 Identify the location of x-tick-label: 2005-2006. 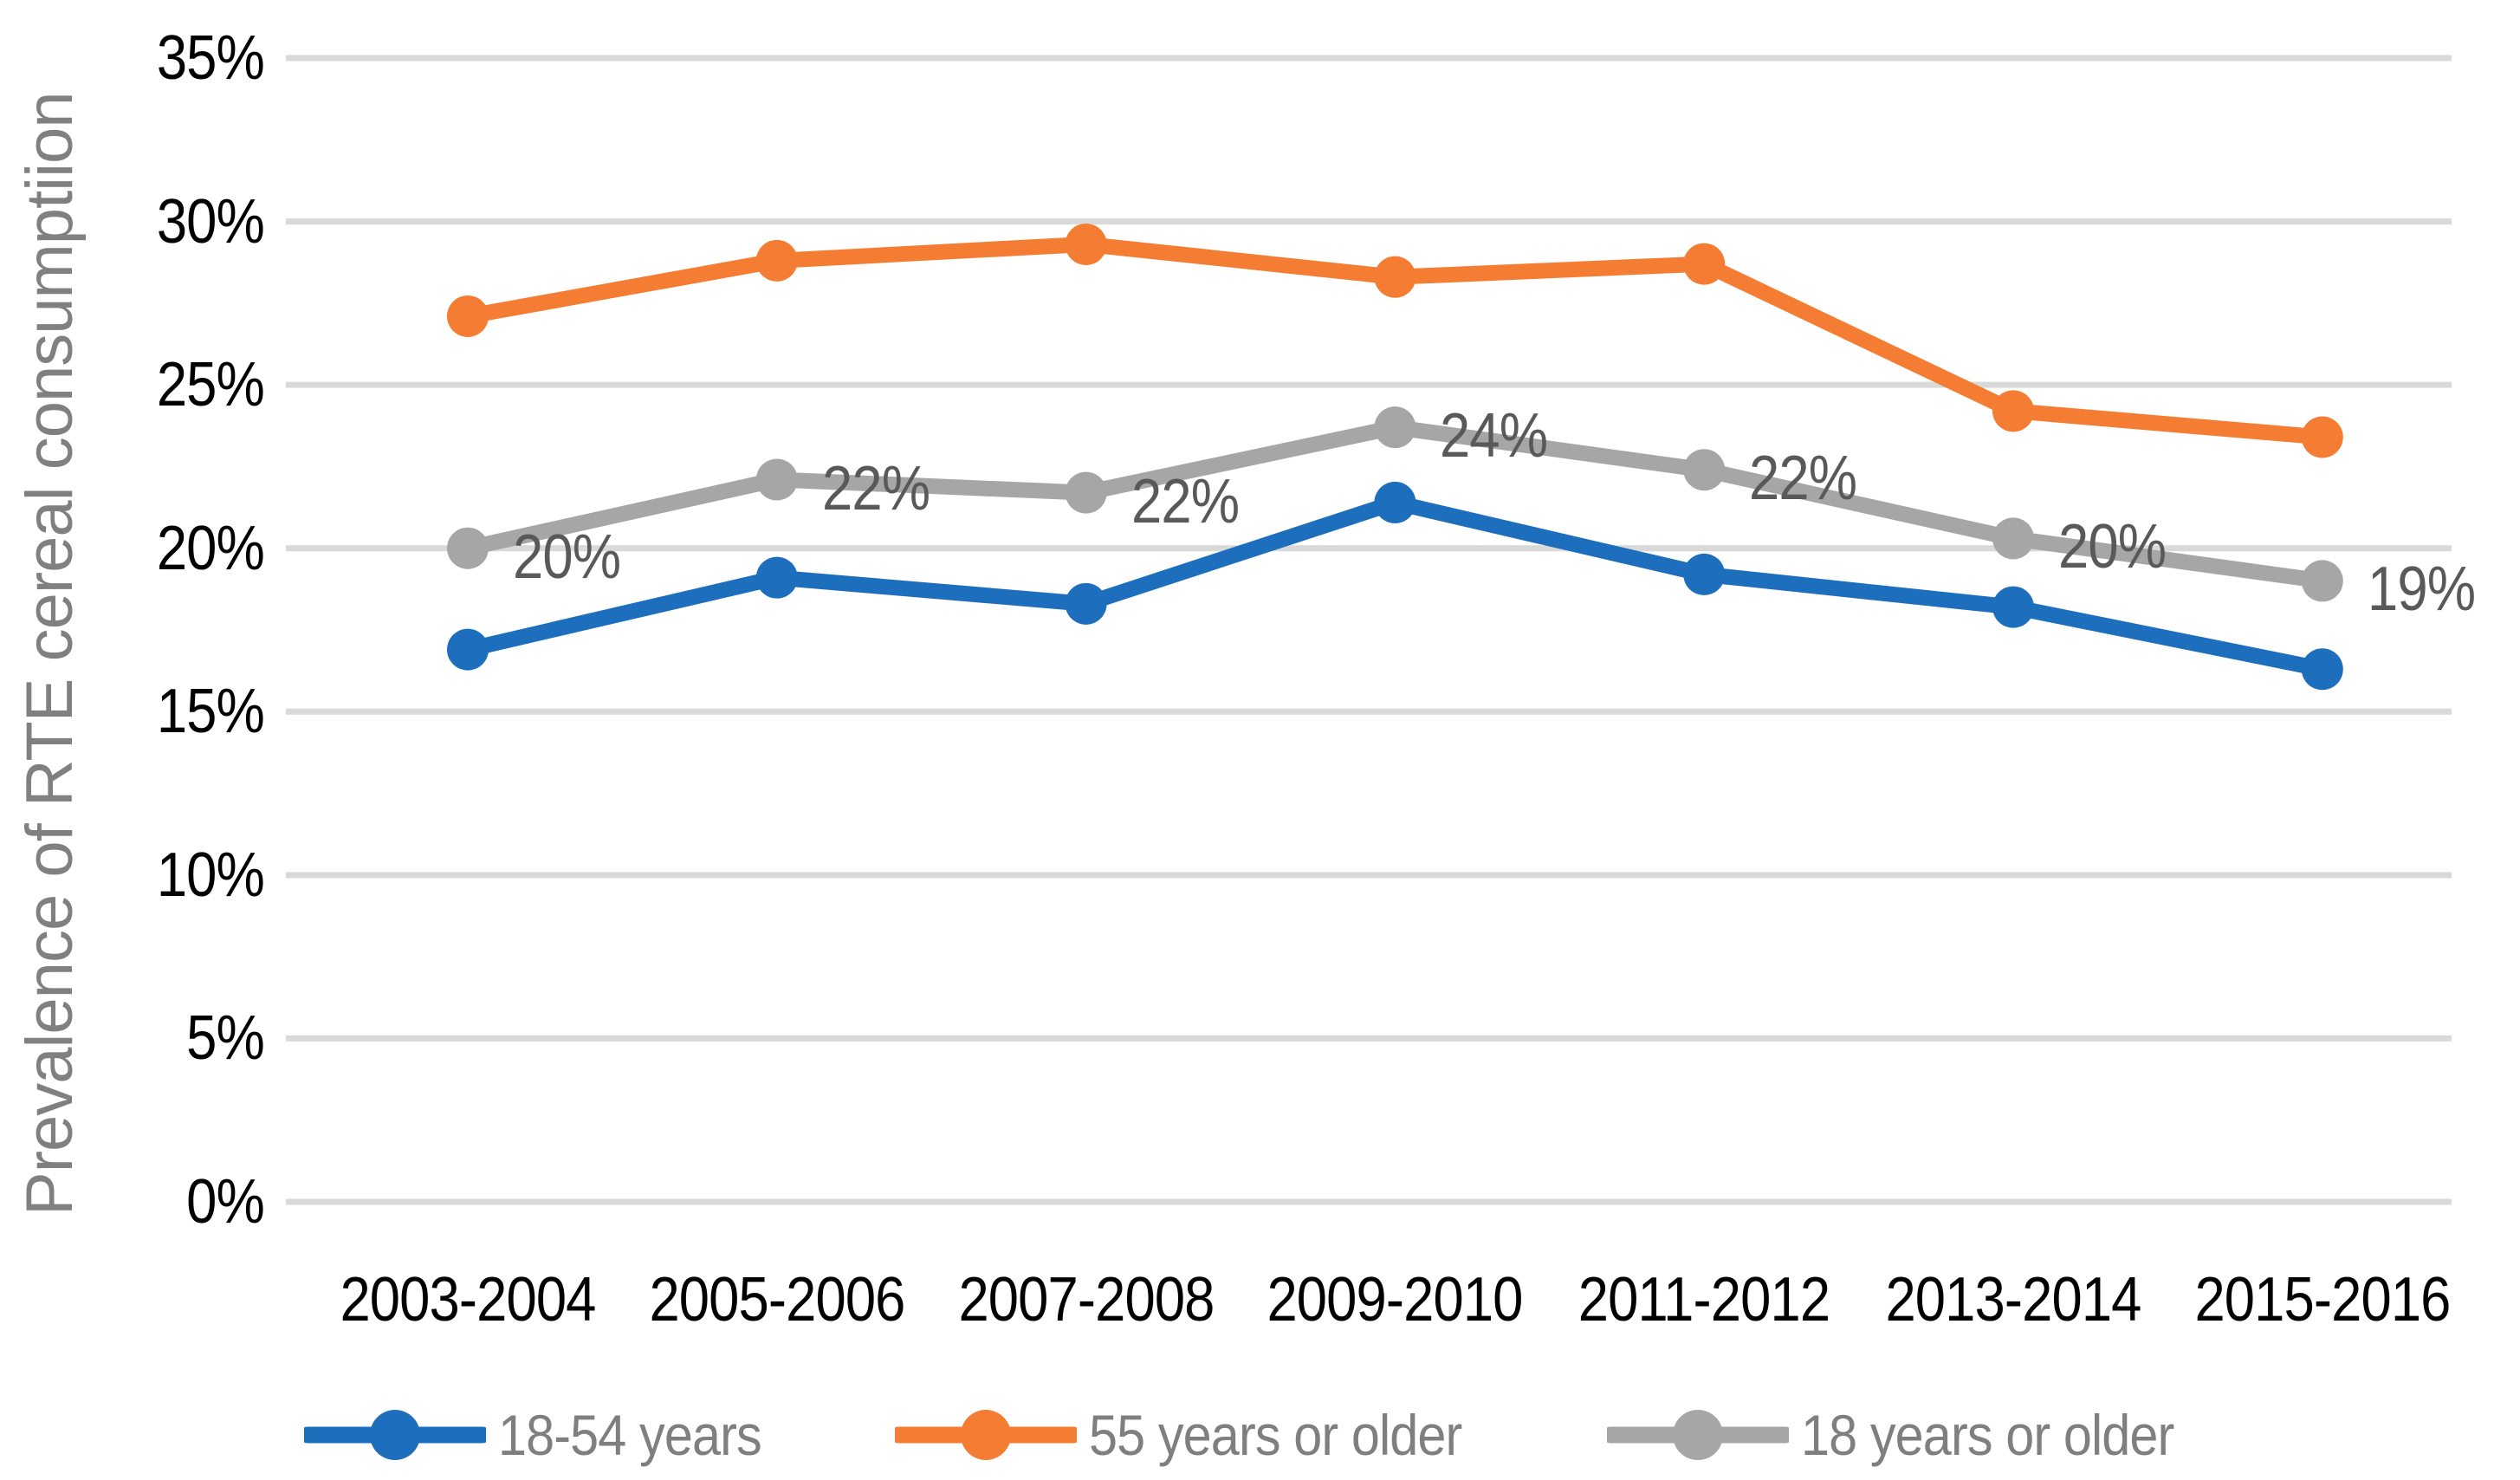
(777, 1299).